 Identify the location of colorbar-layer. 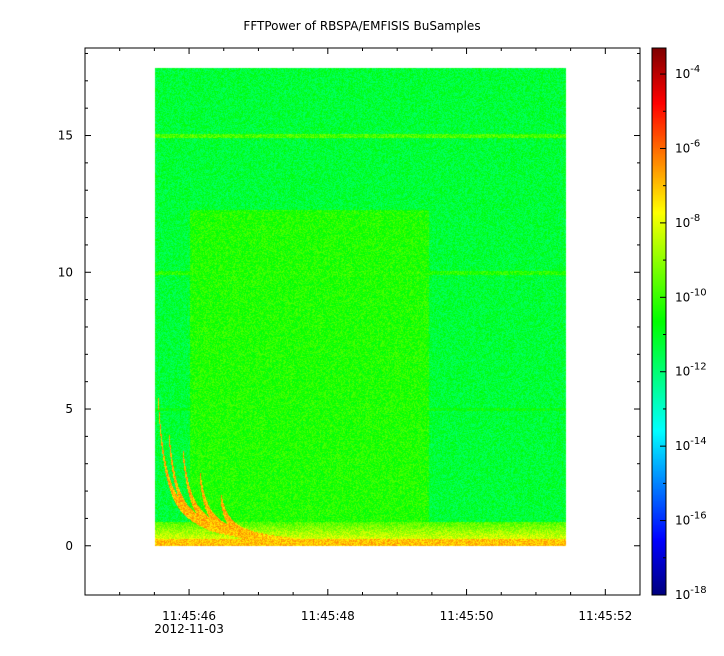
(659, 321).